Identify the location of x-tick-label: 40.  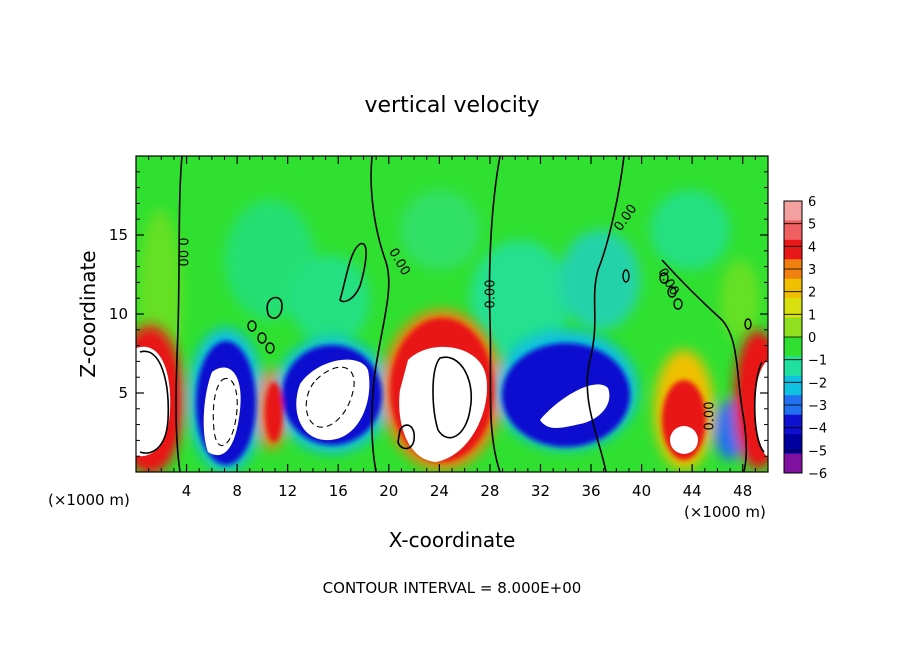
(641, 491).